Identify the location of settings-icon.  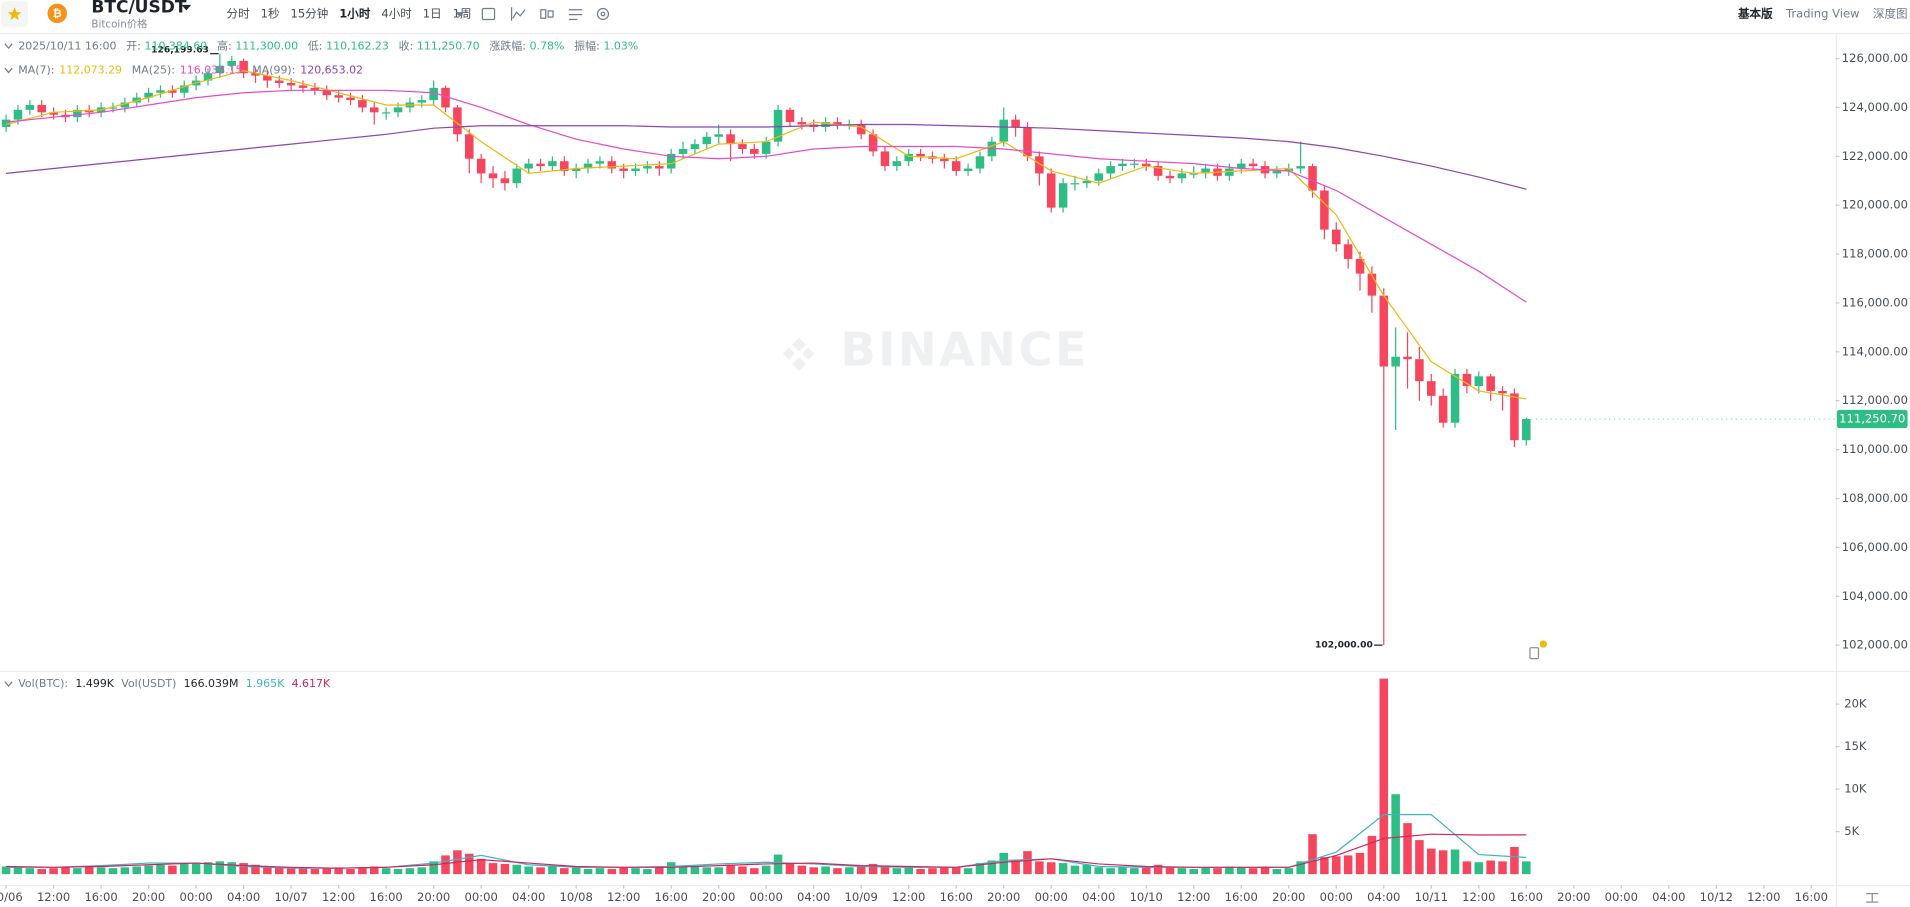
(603, 14).